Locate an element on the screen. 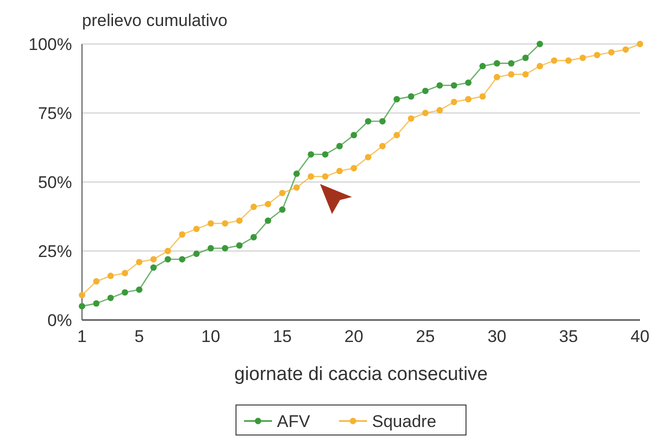  legend-label: Squadre is located at coordinates (404, 421).